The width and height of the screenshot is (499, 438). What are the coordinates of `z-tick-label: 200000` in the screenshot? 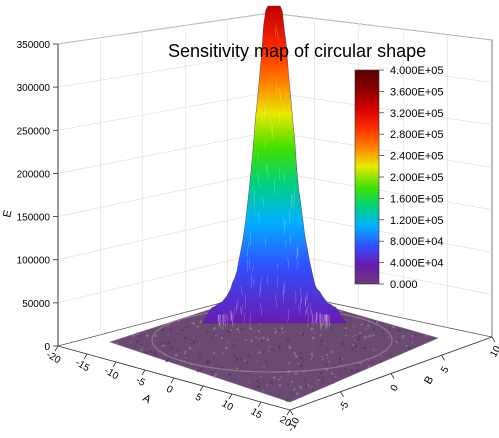 It's located at (34, 174).